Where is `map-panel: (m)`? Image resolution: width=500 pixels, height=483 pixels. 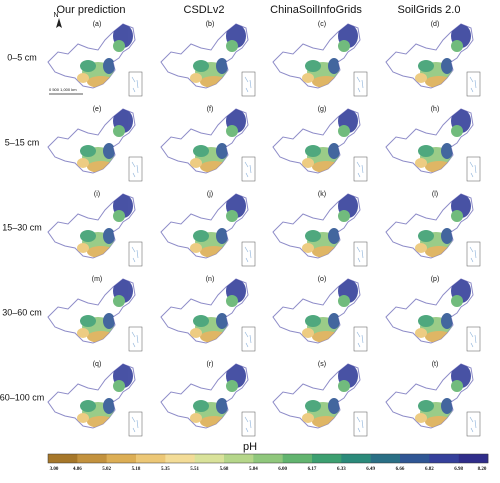 map-panel: (m) is located at coordinates (95, 313).